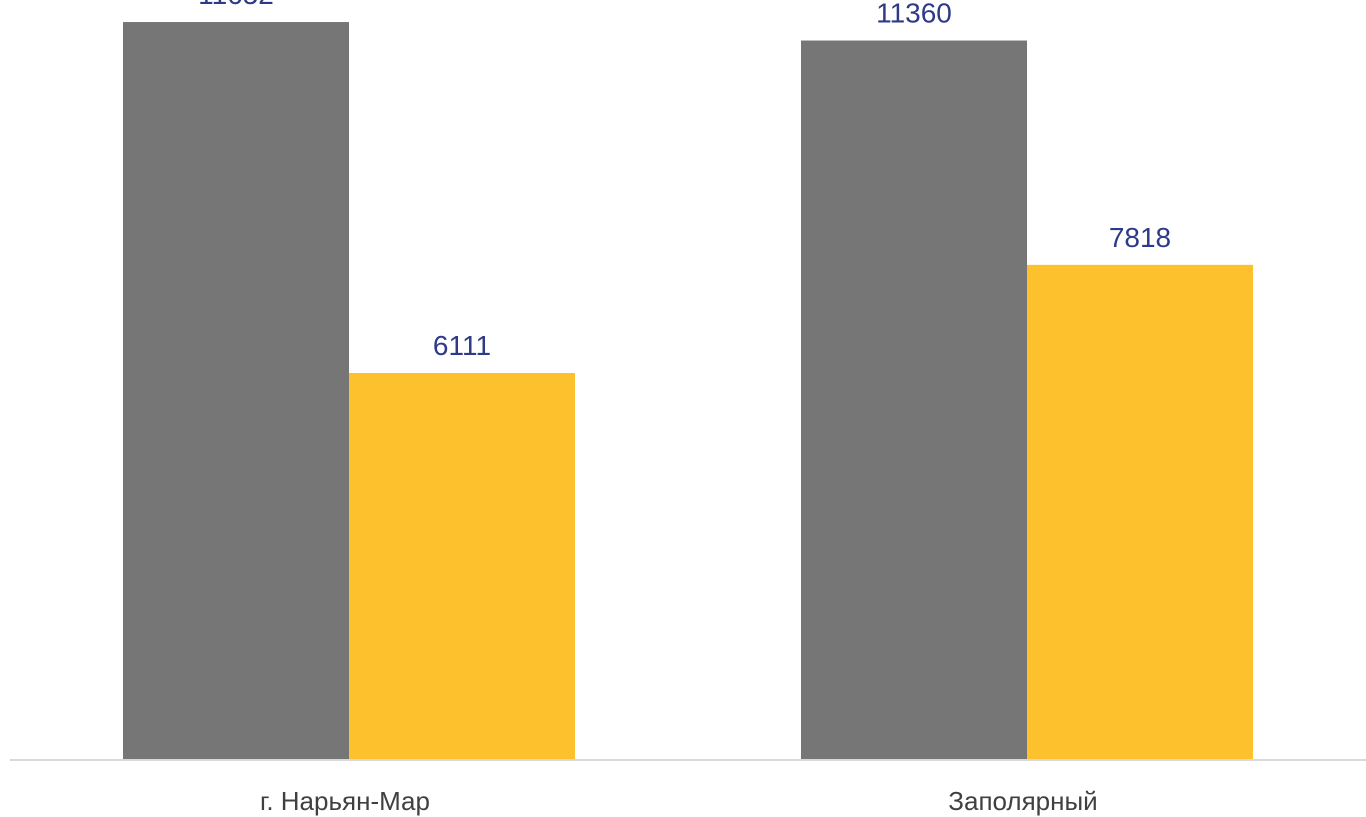 This screenshot has height=817, width=1366. What do you see at coordinates (345, 801) in the screenshot?
I see `x-tick-label-1: г. Нарьян-Мар` at bounding box center [345, 801].